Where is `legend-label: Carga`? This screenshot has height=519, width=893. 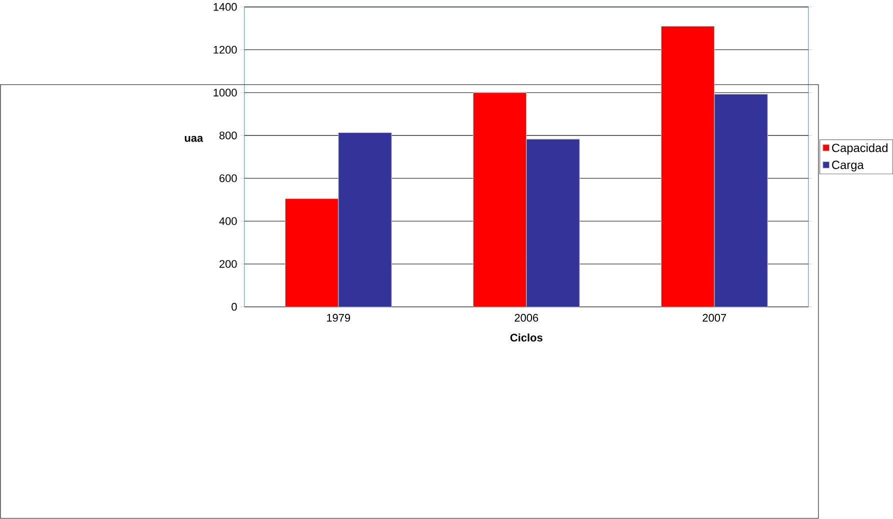
legend-label: Carga is located at coordinates (848, 166).